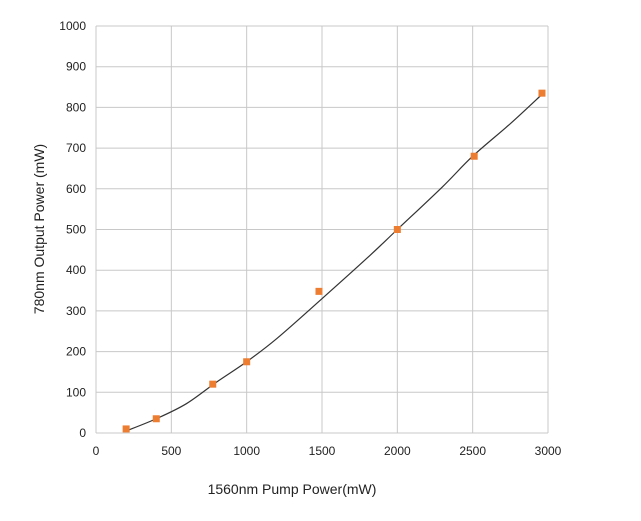  I want to click on y-tick-label: 1000, so click(72, 26).